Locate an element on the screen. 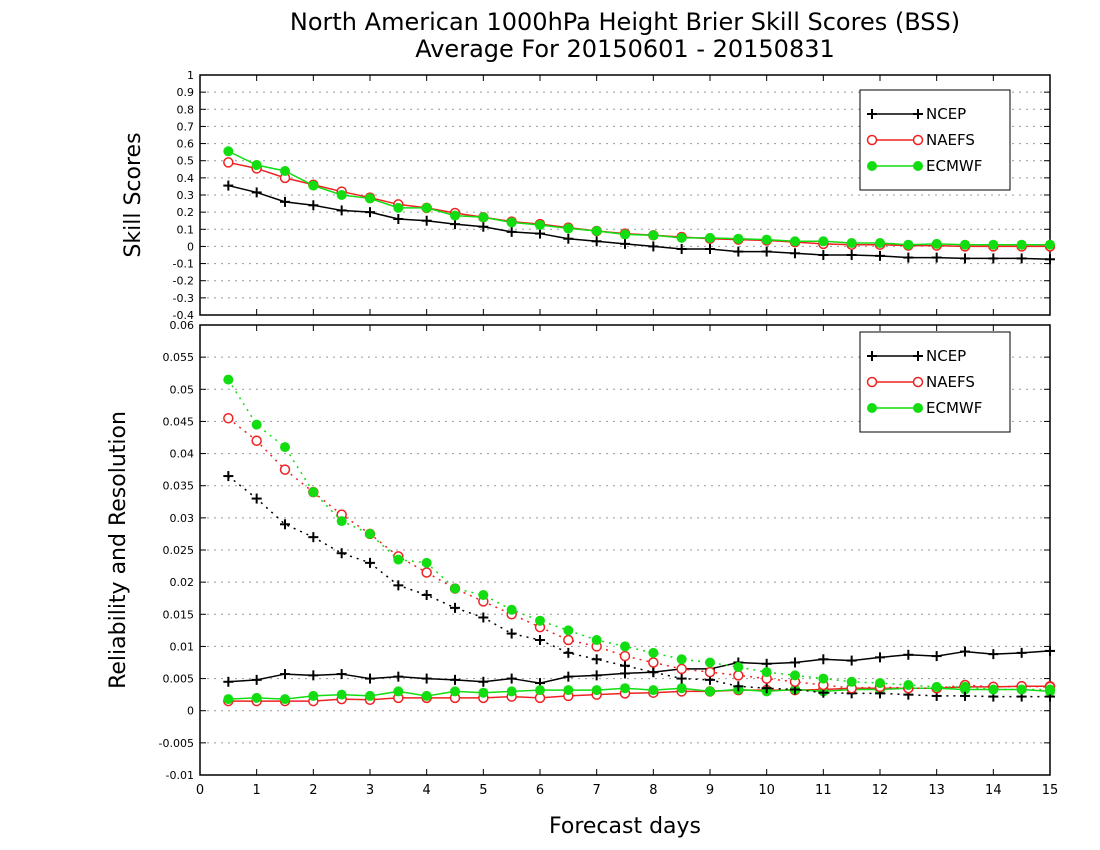 The width and height of the screenshot is (1100, 850). y-tick-label: -0.005 is located at coordinates (176, 743).